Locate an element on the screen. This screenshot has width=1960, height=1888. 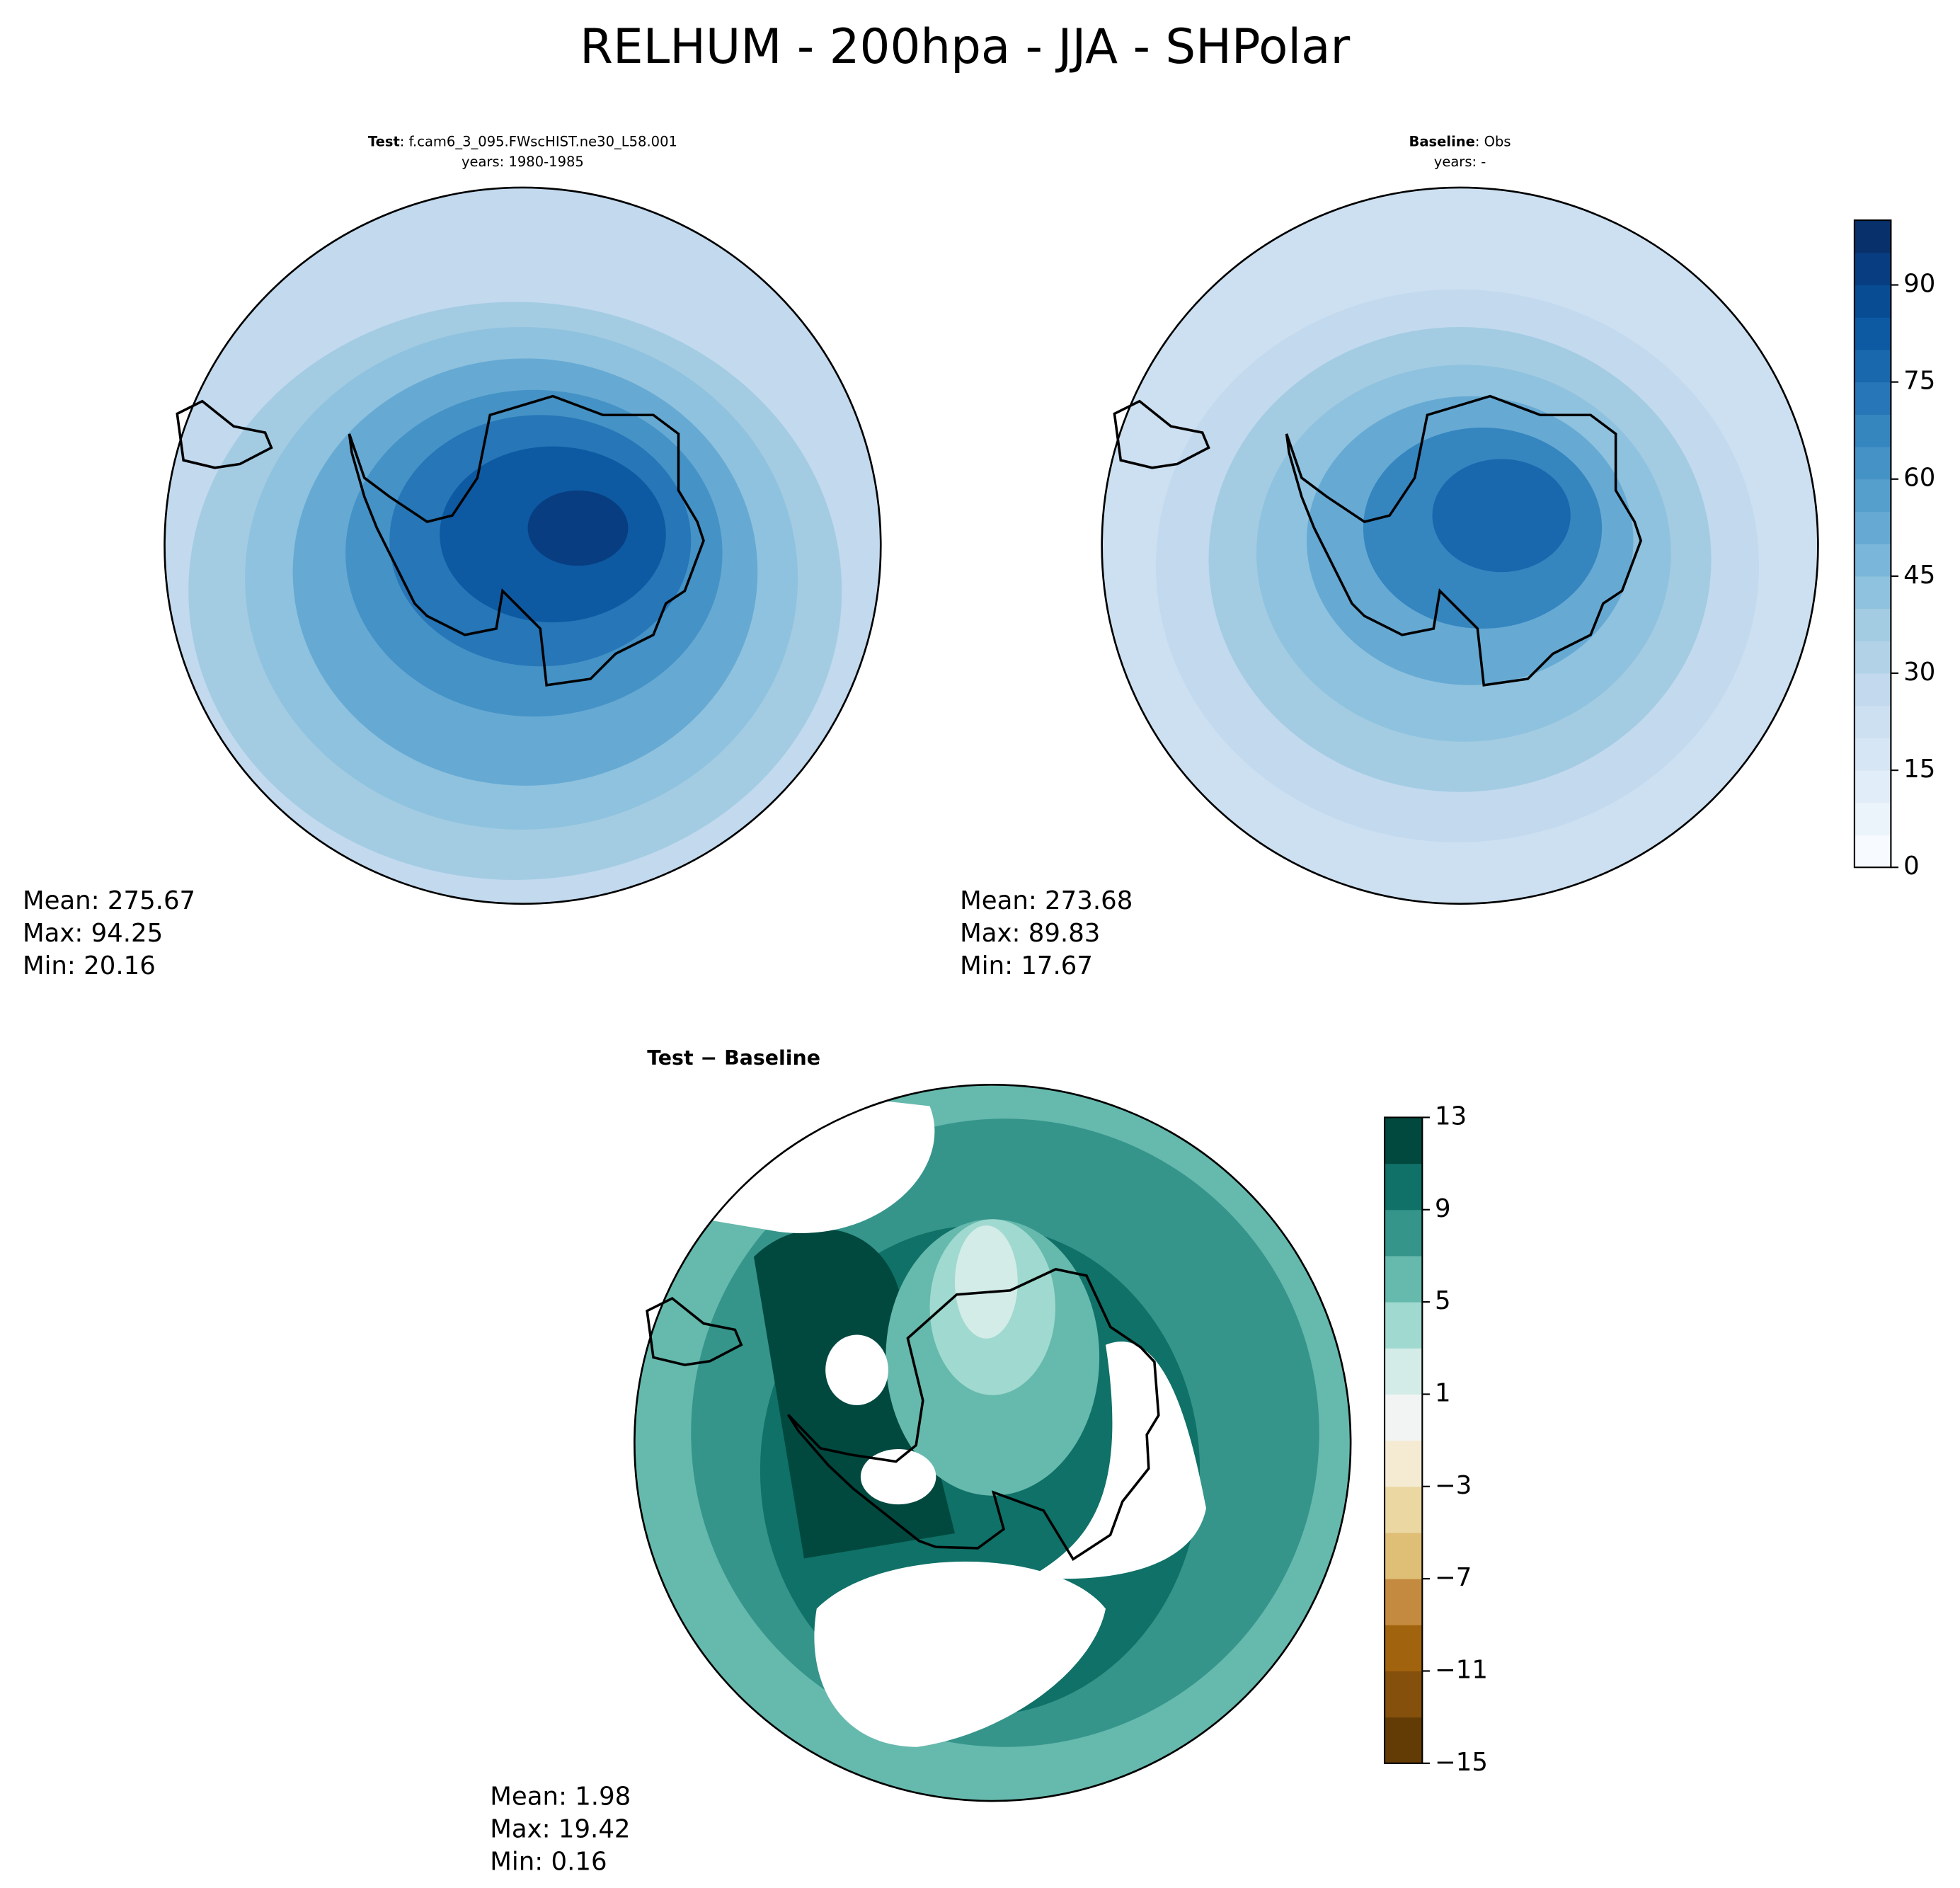
panel-stat: Max: 89.83 is located at coordinates (1030, 934).